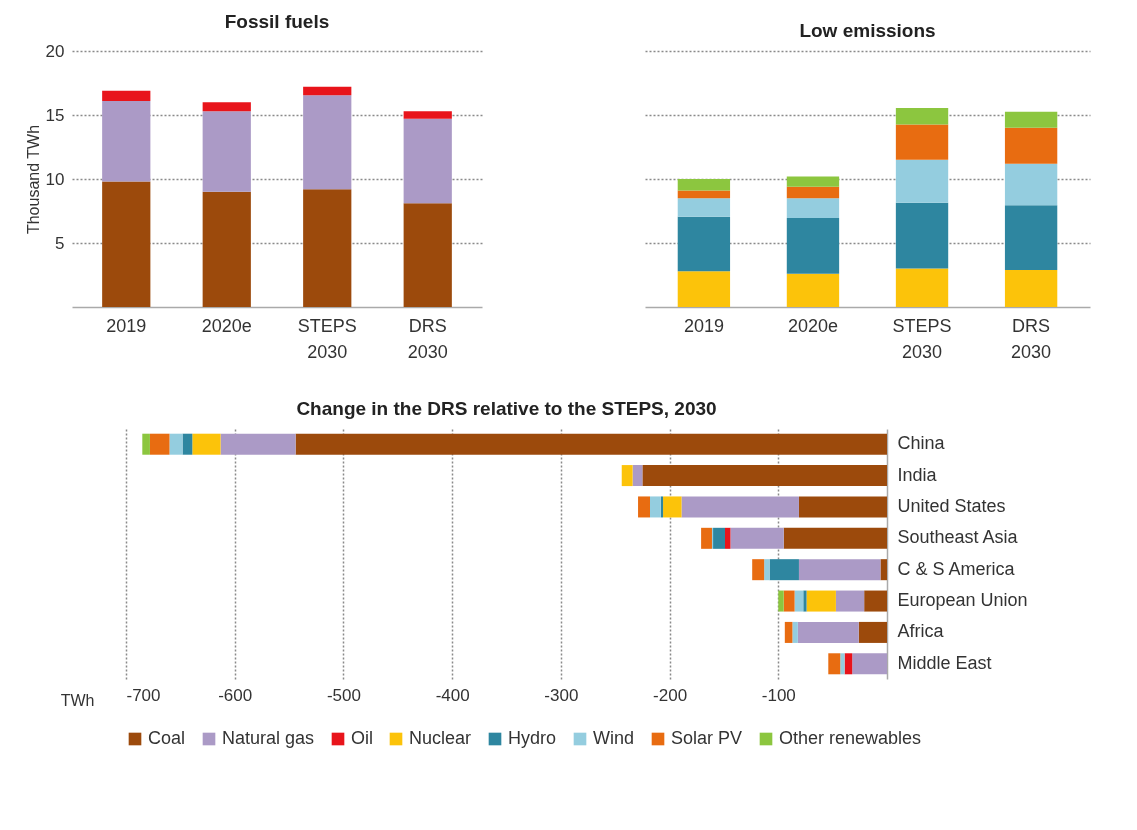 This screenshot has height=830, width=1137. Describe the element at coordinates (33, 179) in the screenshot. I see `y-axis-title: Thousand TWh` at that location.